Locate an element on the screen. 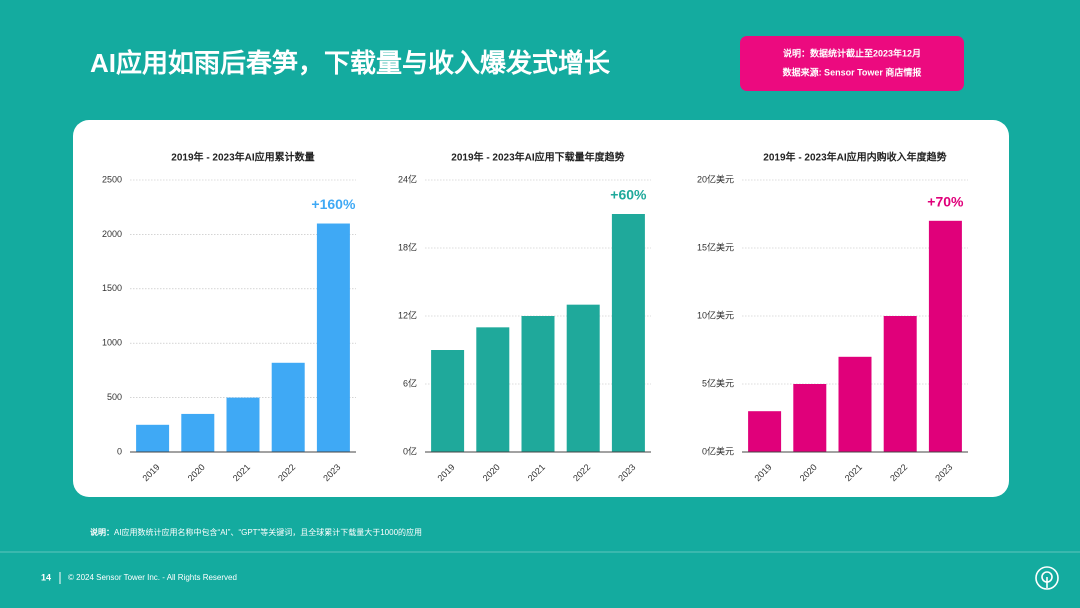 This screenshot has width=1080, height=608. slide-title: AI应用如雨后春笋，下载量与收入爆发式增长 is located at coordinates (350, 63).